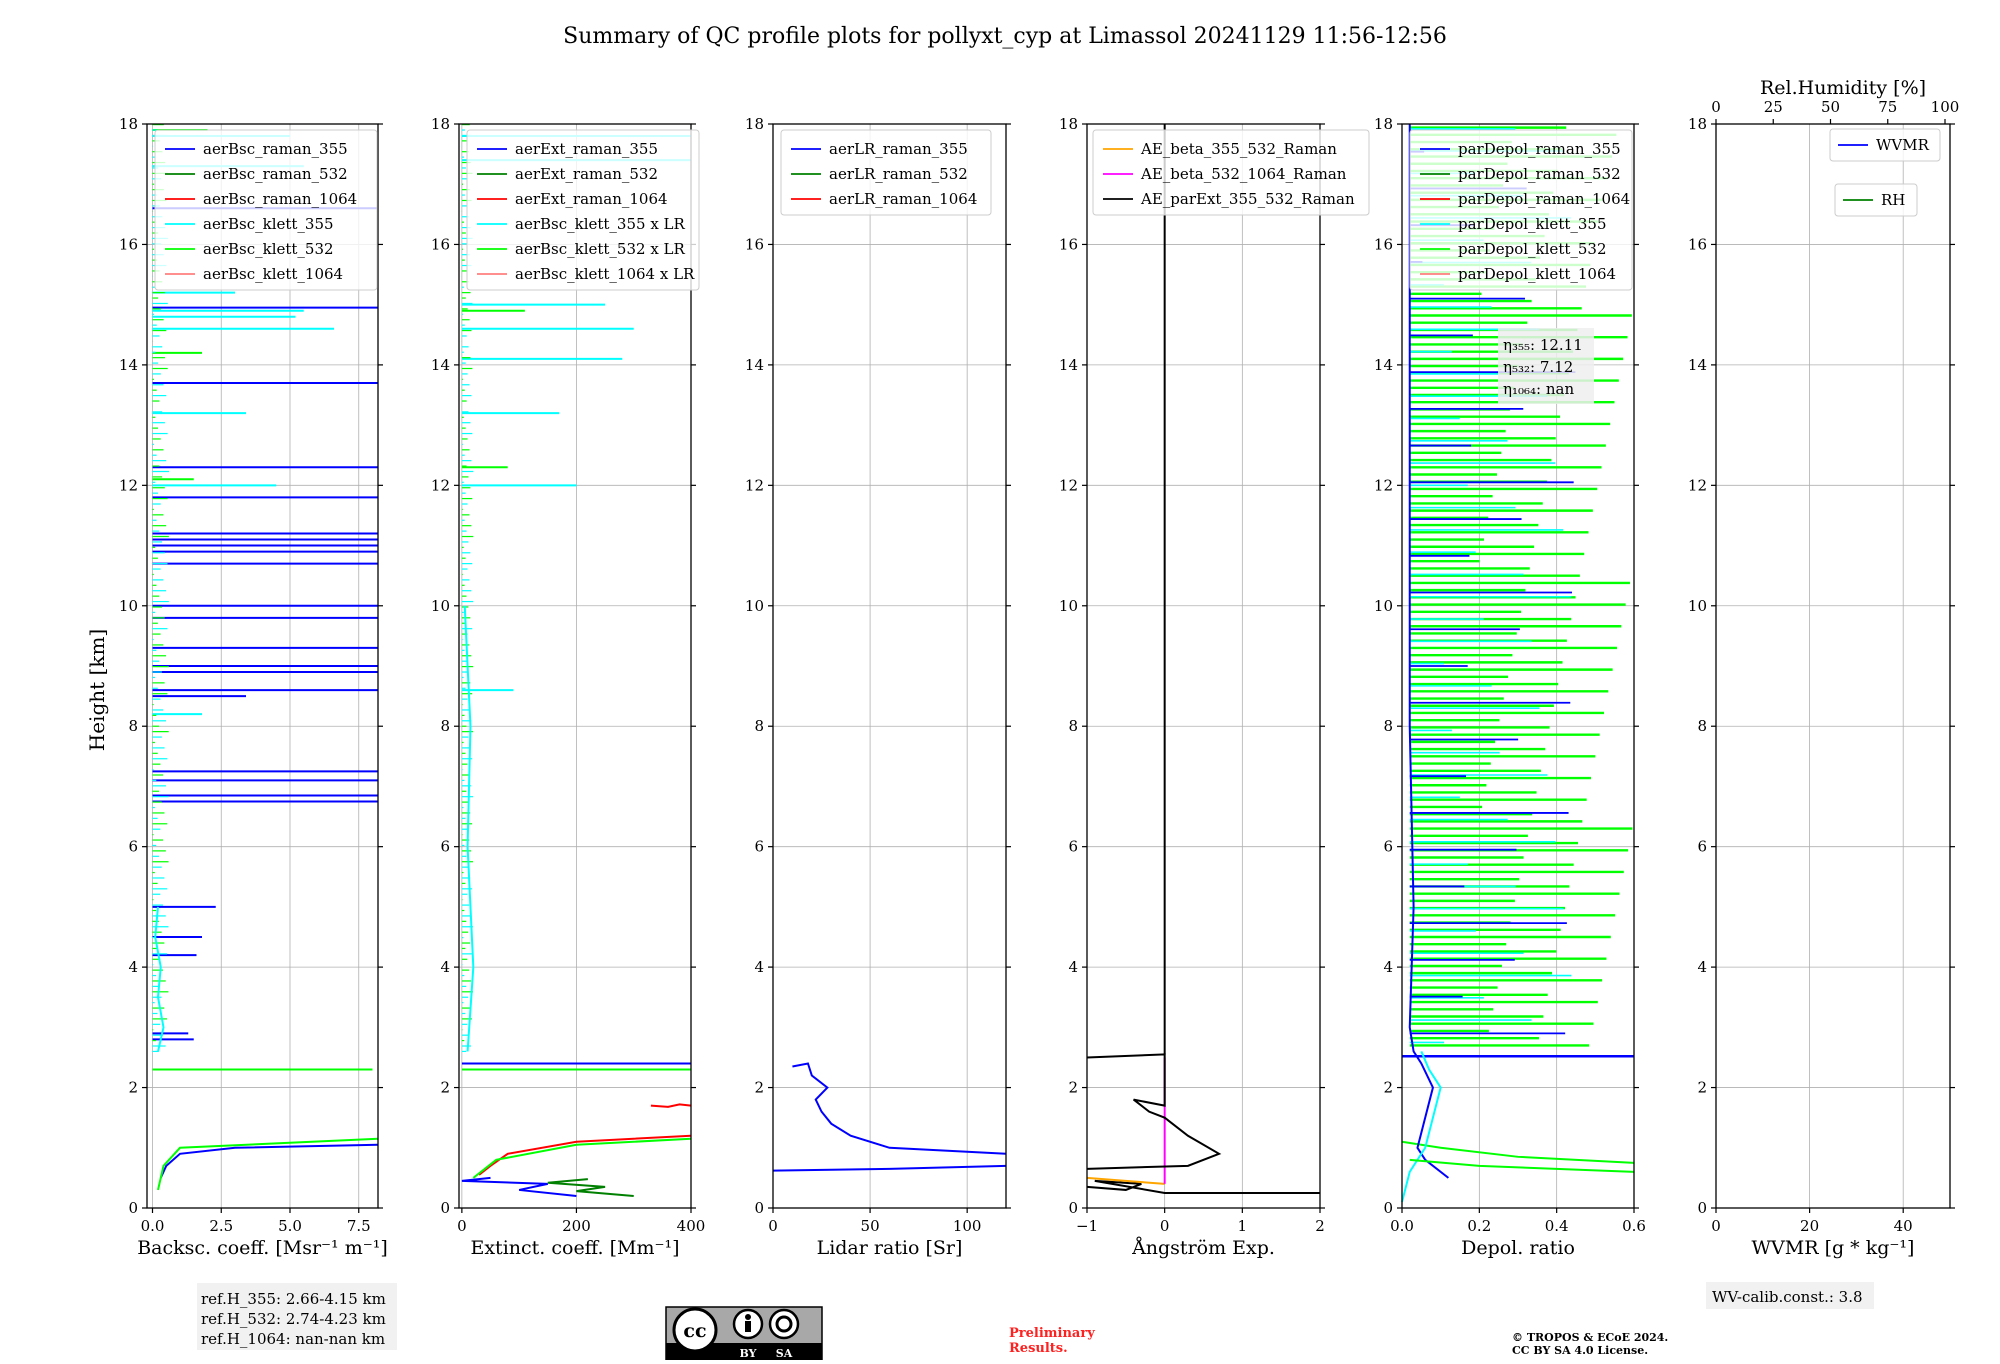 This screenshot has height=1364, width=2000. What do you see at coordinates (600, 249) in the screenshot?
I see `legend-label: aerBsc_klett_532 x LR` at bounding box center [600, 249].